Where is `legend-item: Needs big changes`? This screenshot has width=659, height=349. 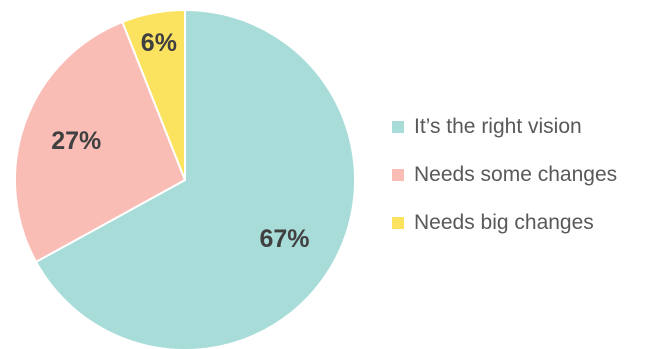 legend-item: Needs big changes is located at coordinates (523, 223).